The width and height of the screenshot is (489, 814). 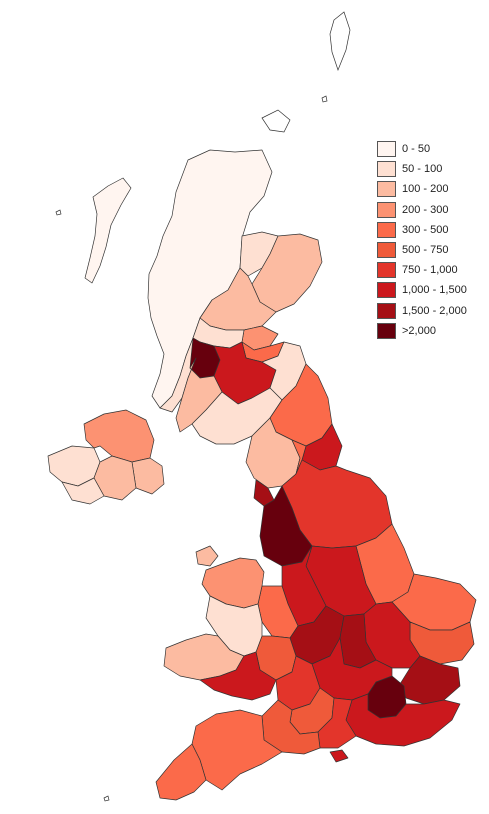 What do you see at coordinates (337, 723) in the screenshot?
I see `region-hampshire` at bounding box center [337, 723].